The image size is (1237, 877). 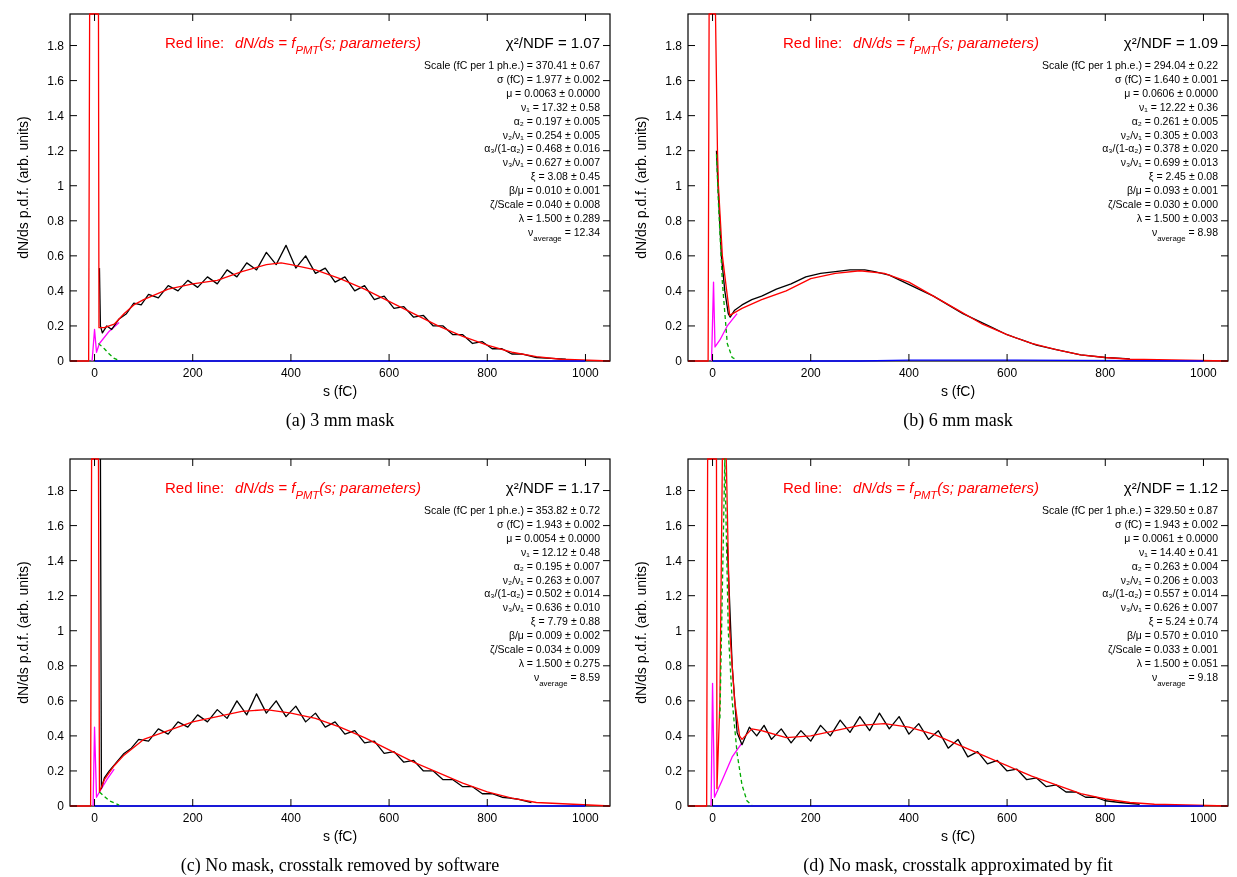 I want to click on annotation: α₂ = 0.197 ± 0.005, so click(x=557, y=120).